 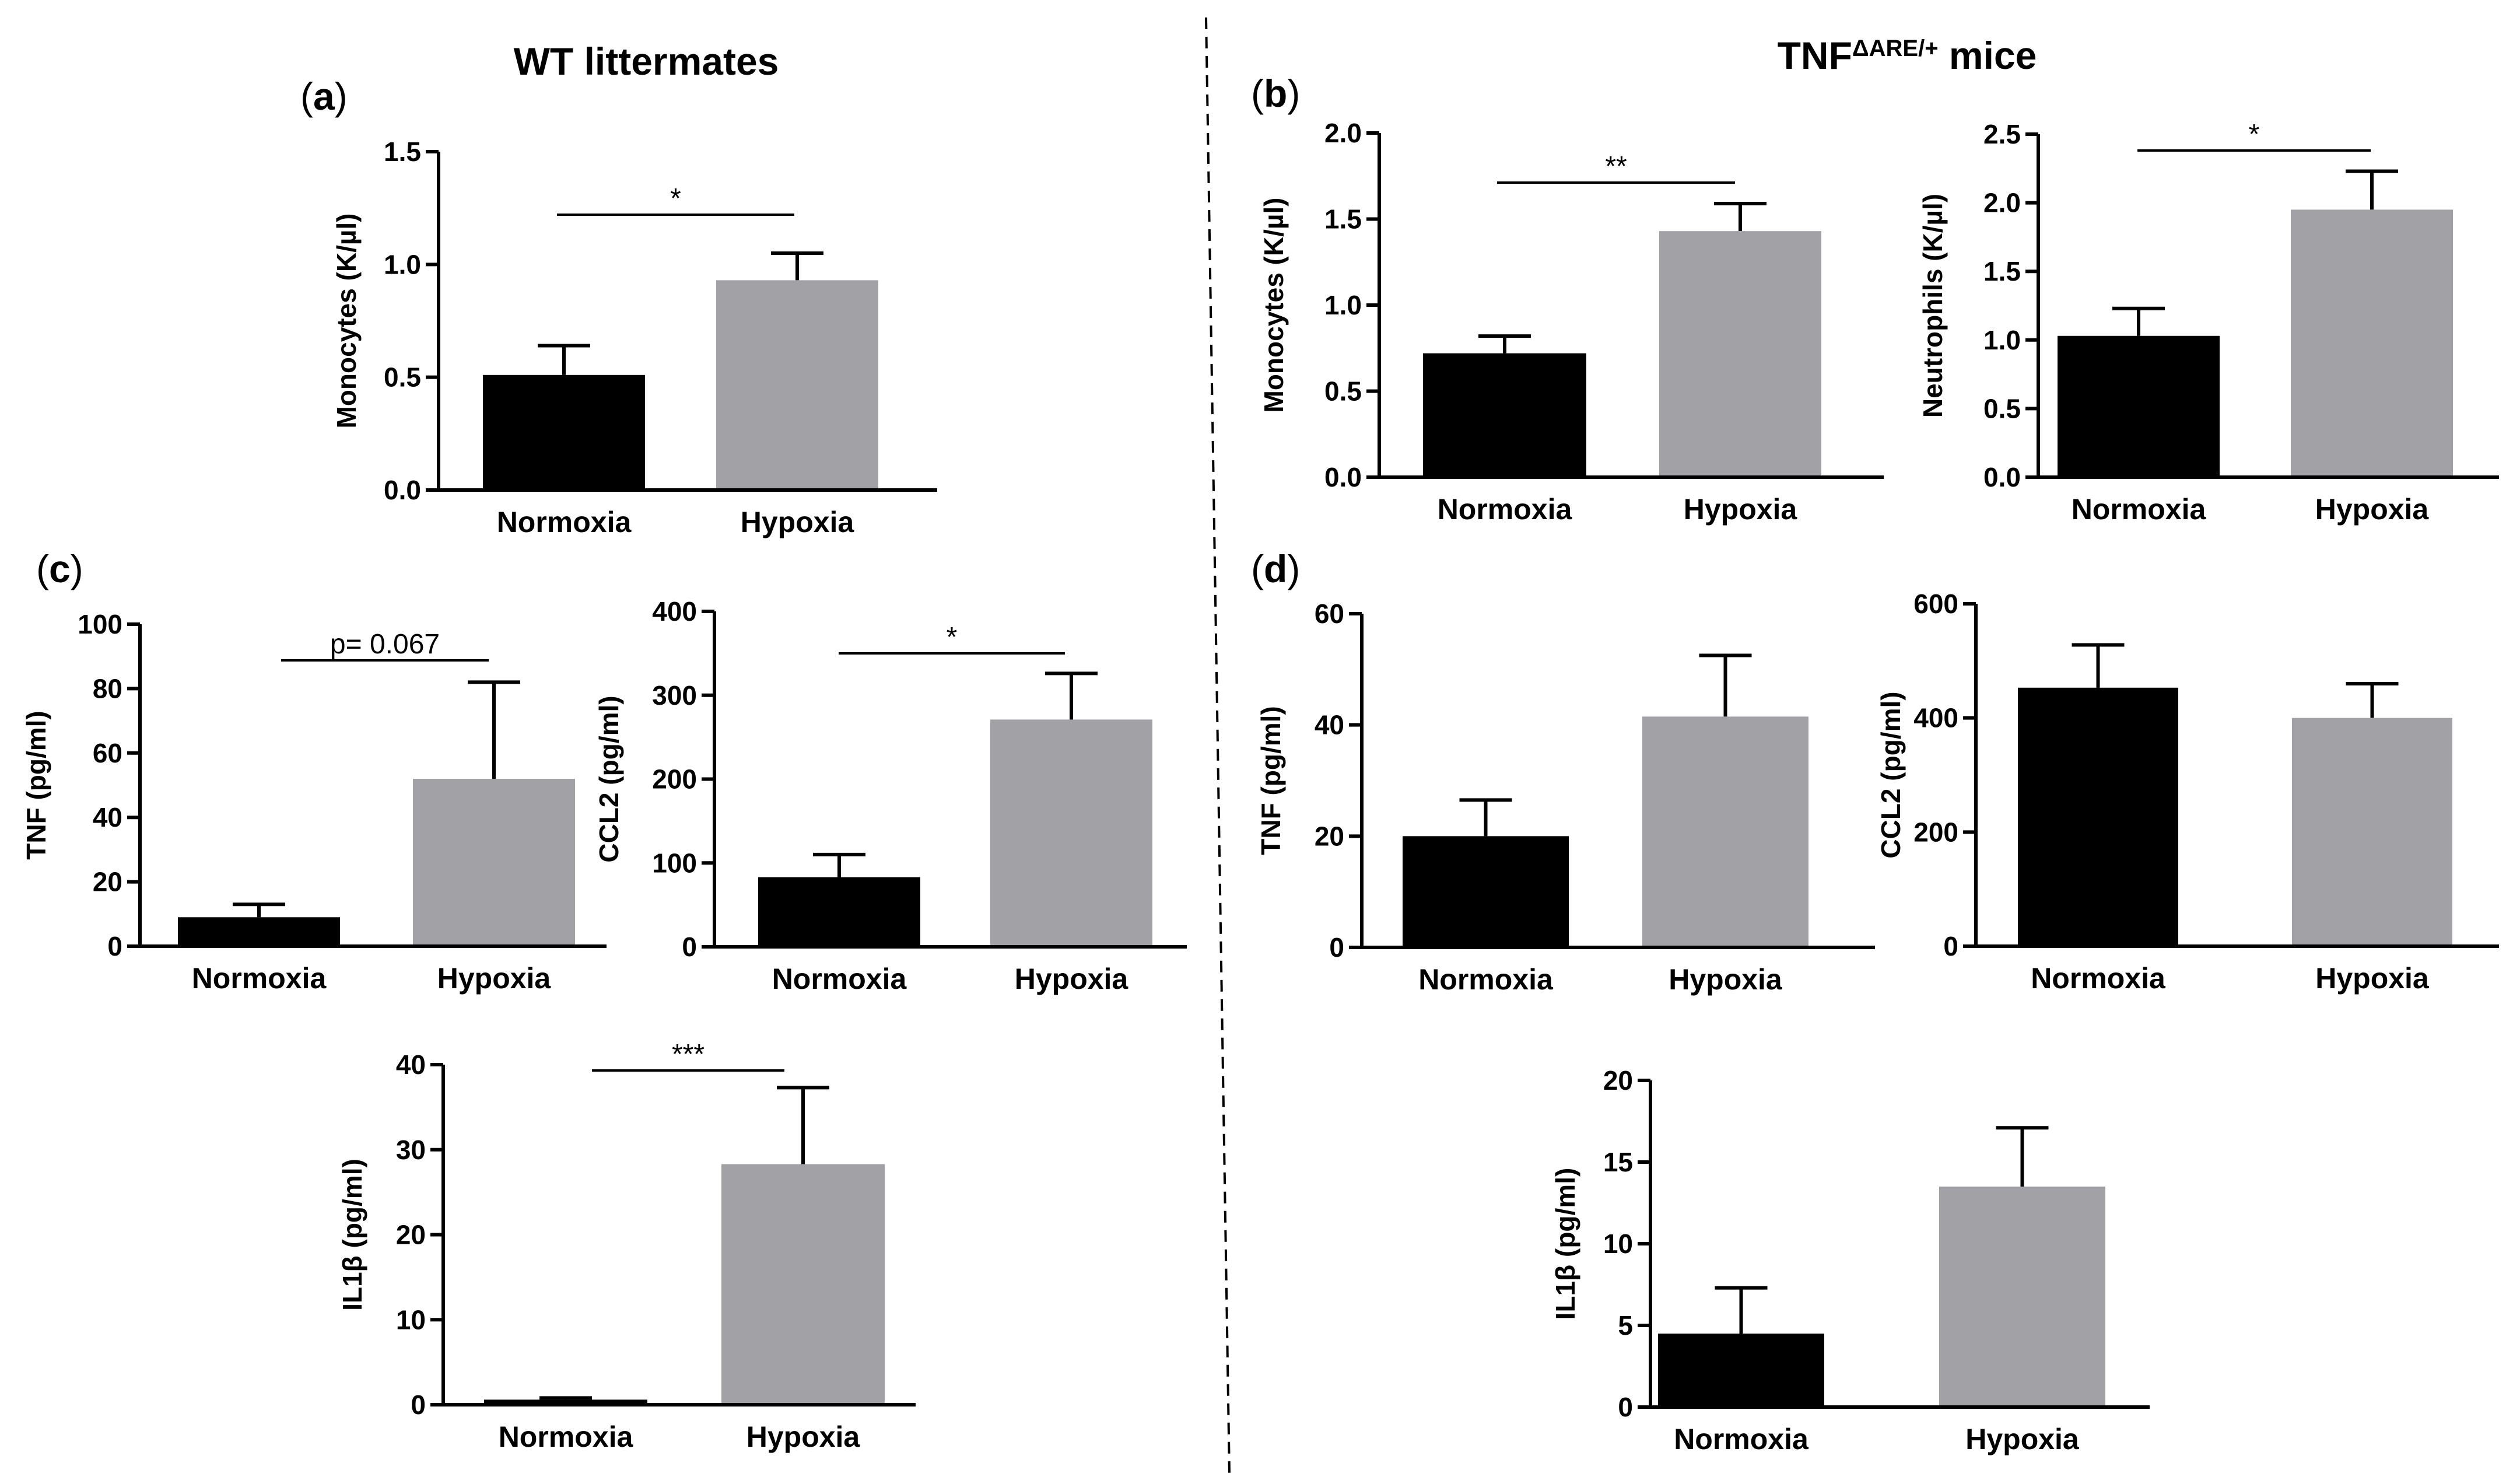 What do you see at coordinates (385, 644) in the screenshot?
I see `significance-label: p= 0.067` at bounding box center [385, 644].